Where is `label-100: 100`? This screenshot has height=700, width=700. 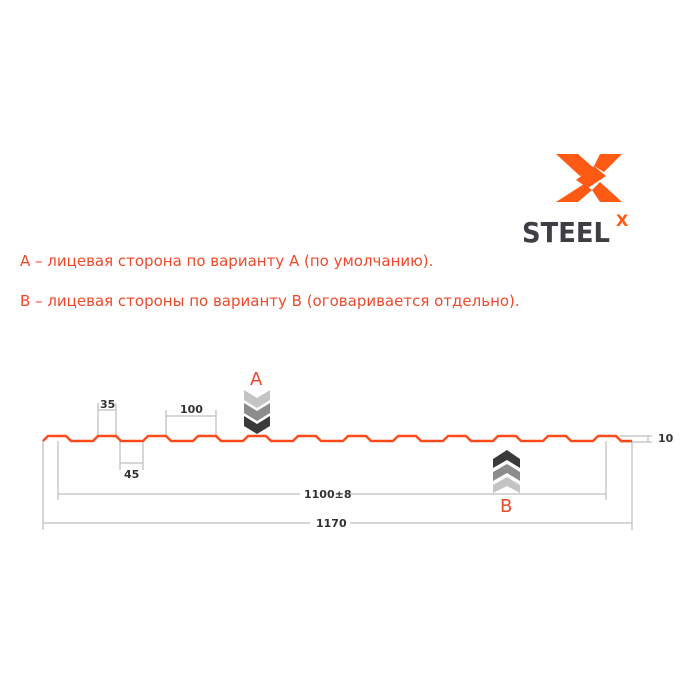 label-100: 100 is located at coordinates (191, 409).